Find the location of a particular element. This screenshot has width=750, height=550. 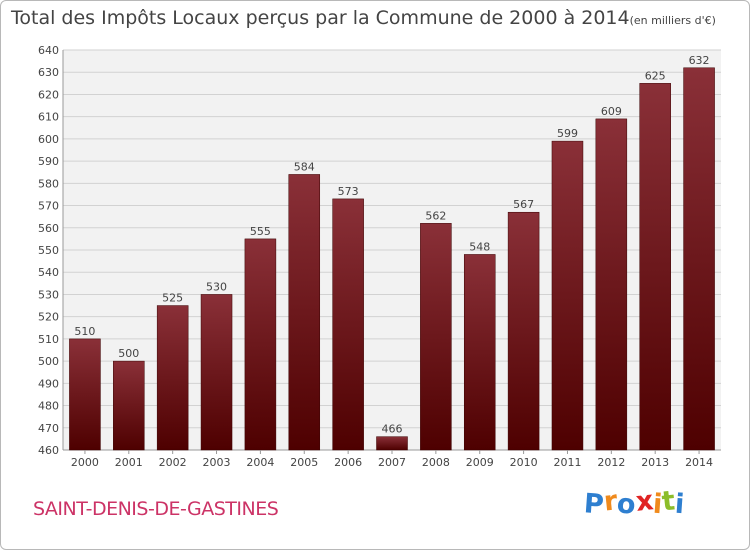

y-tick-label: 540 is located at coordinates (48, 272).